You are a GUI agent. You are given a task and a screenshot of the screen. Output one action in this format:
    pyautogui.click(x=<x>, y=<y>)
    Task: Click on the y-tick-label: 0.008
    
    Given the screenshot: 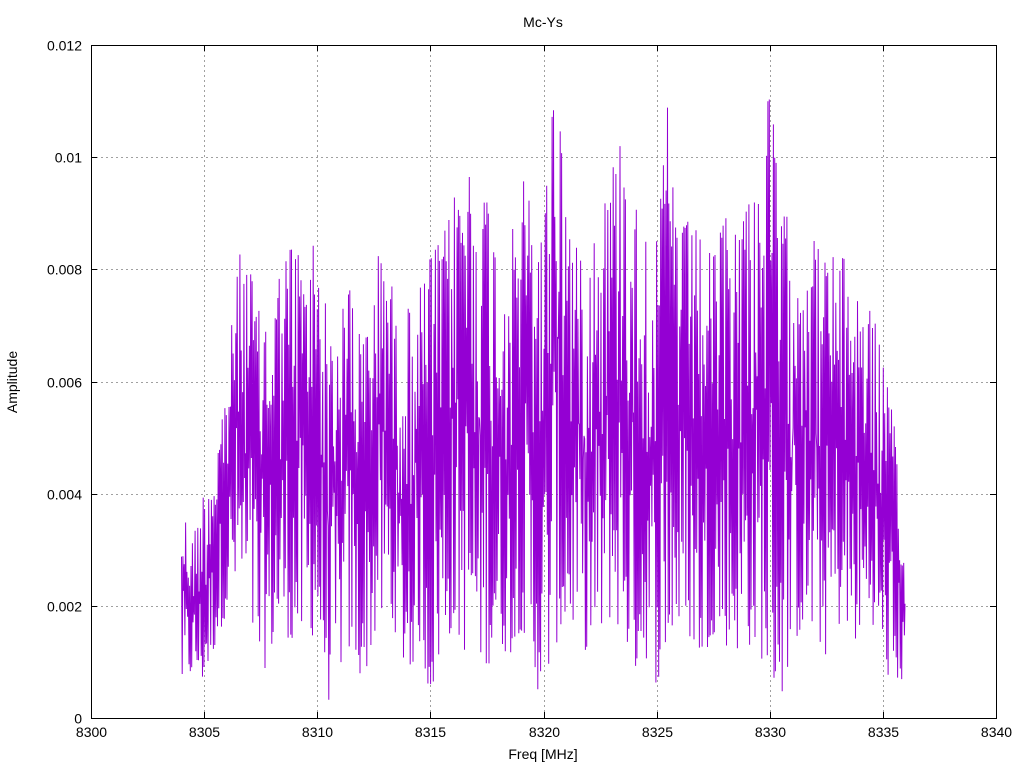 What is the action you would take?
    pyautogui.click(x=64, y=270)
    